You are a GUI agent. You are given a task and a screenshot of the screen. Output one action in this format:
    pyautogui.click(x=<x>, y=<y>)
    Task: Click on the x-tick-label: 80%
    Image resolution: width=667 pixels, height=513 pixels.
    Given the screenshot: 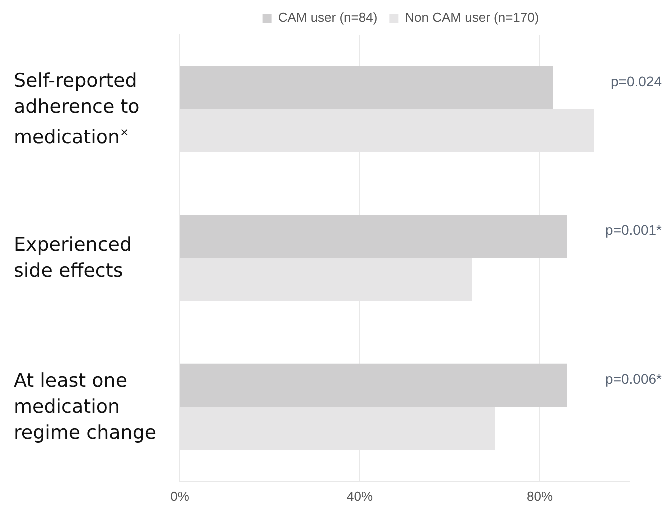 What is the action you would take?
    pyautogui.click(x=540, y=496)
    